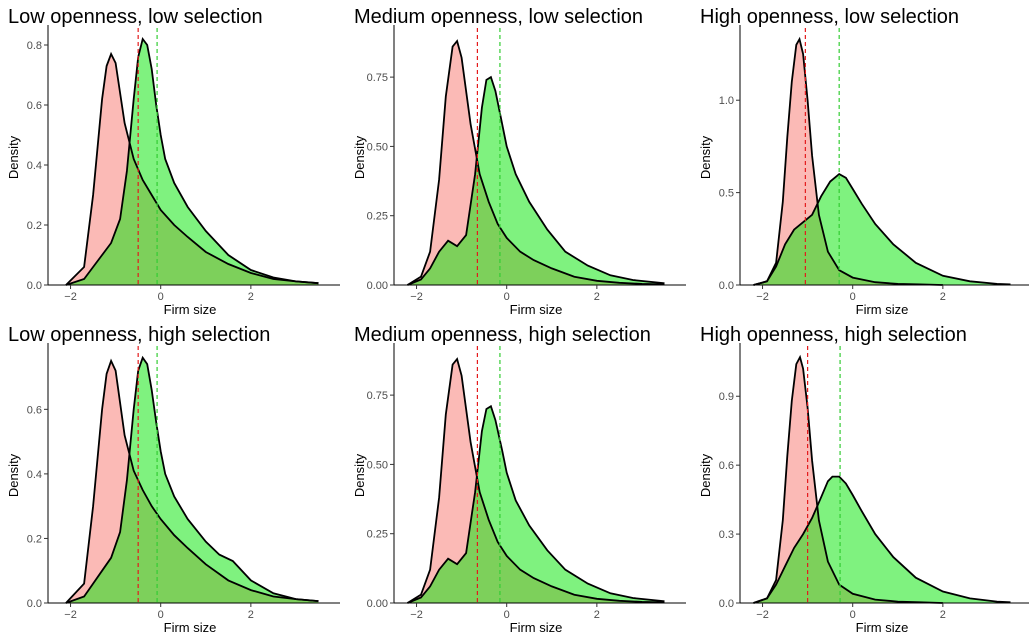 Image resolution: width=1029 pixels, height=635 pixels. Describe the element at coordinates (502, 335) in the screenshot. I see `panel-title: Medium openness, high selection` at that location.